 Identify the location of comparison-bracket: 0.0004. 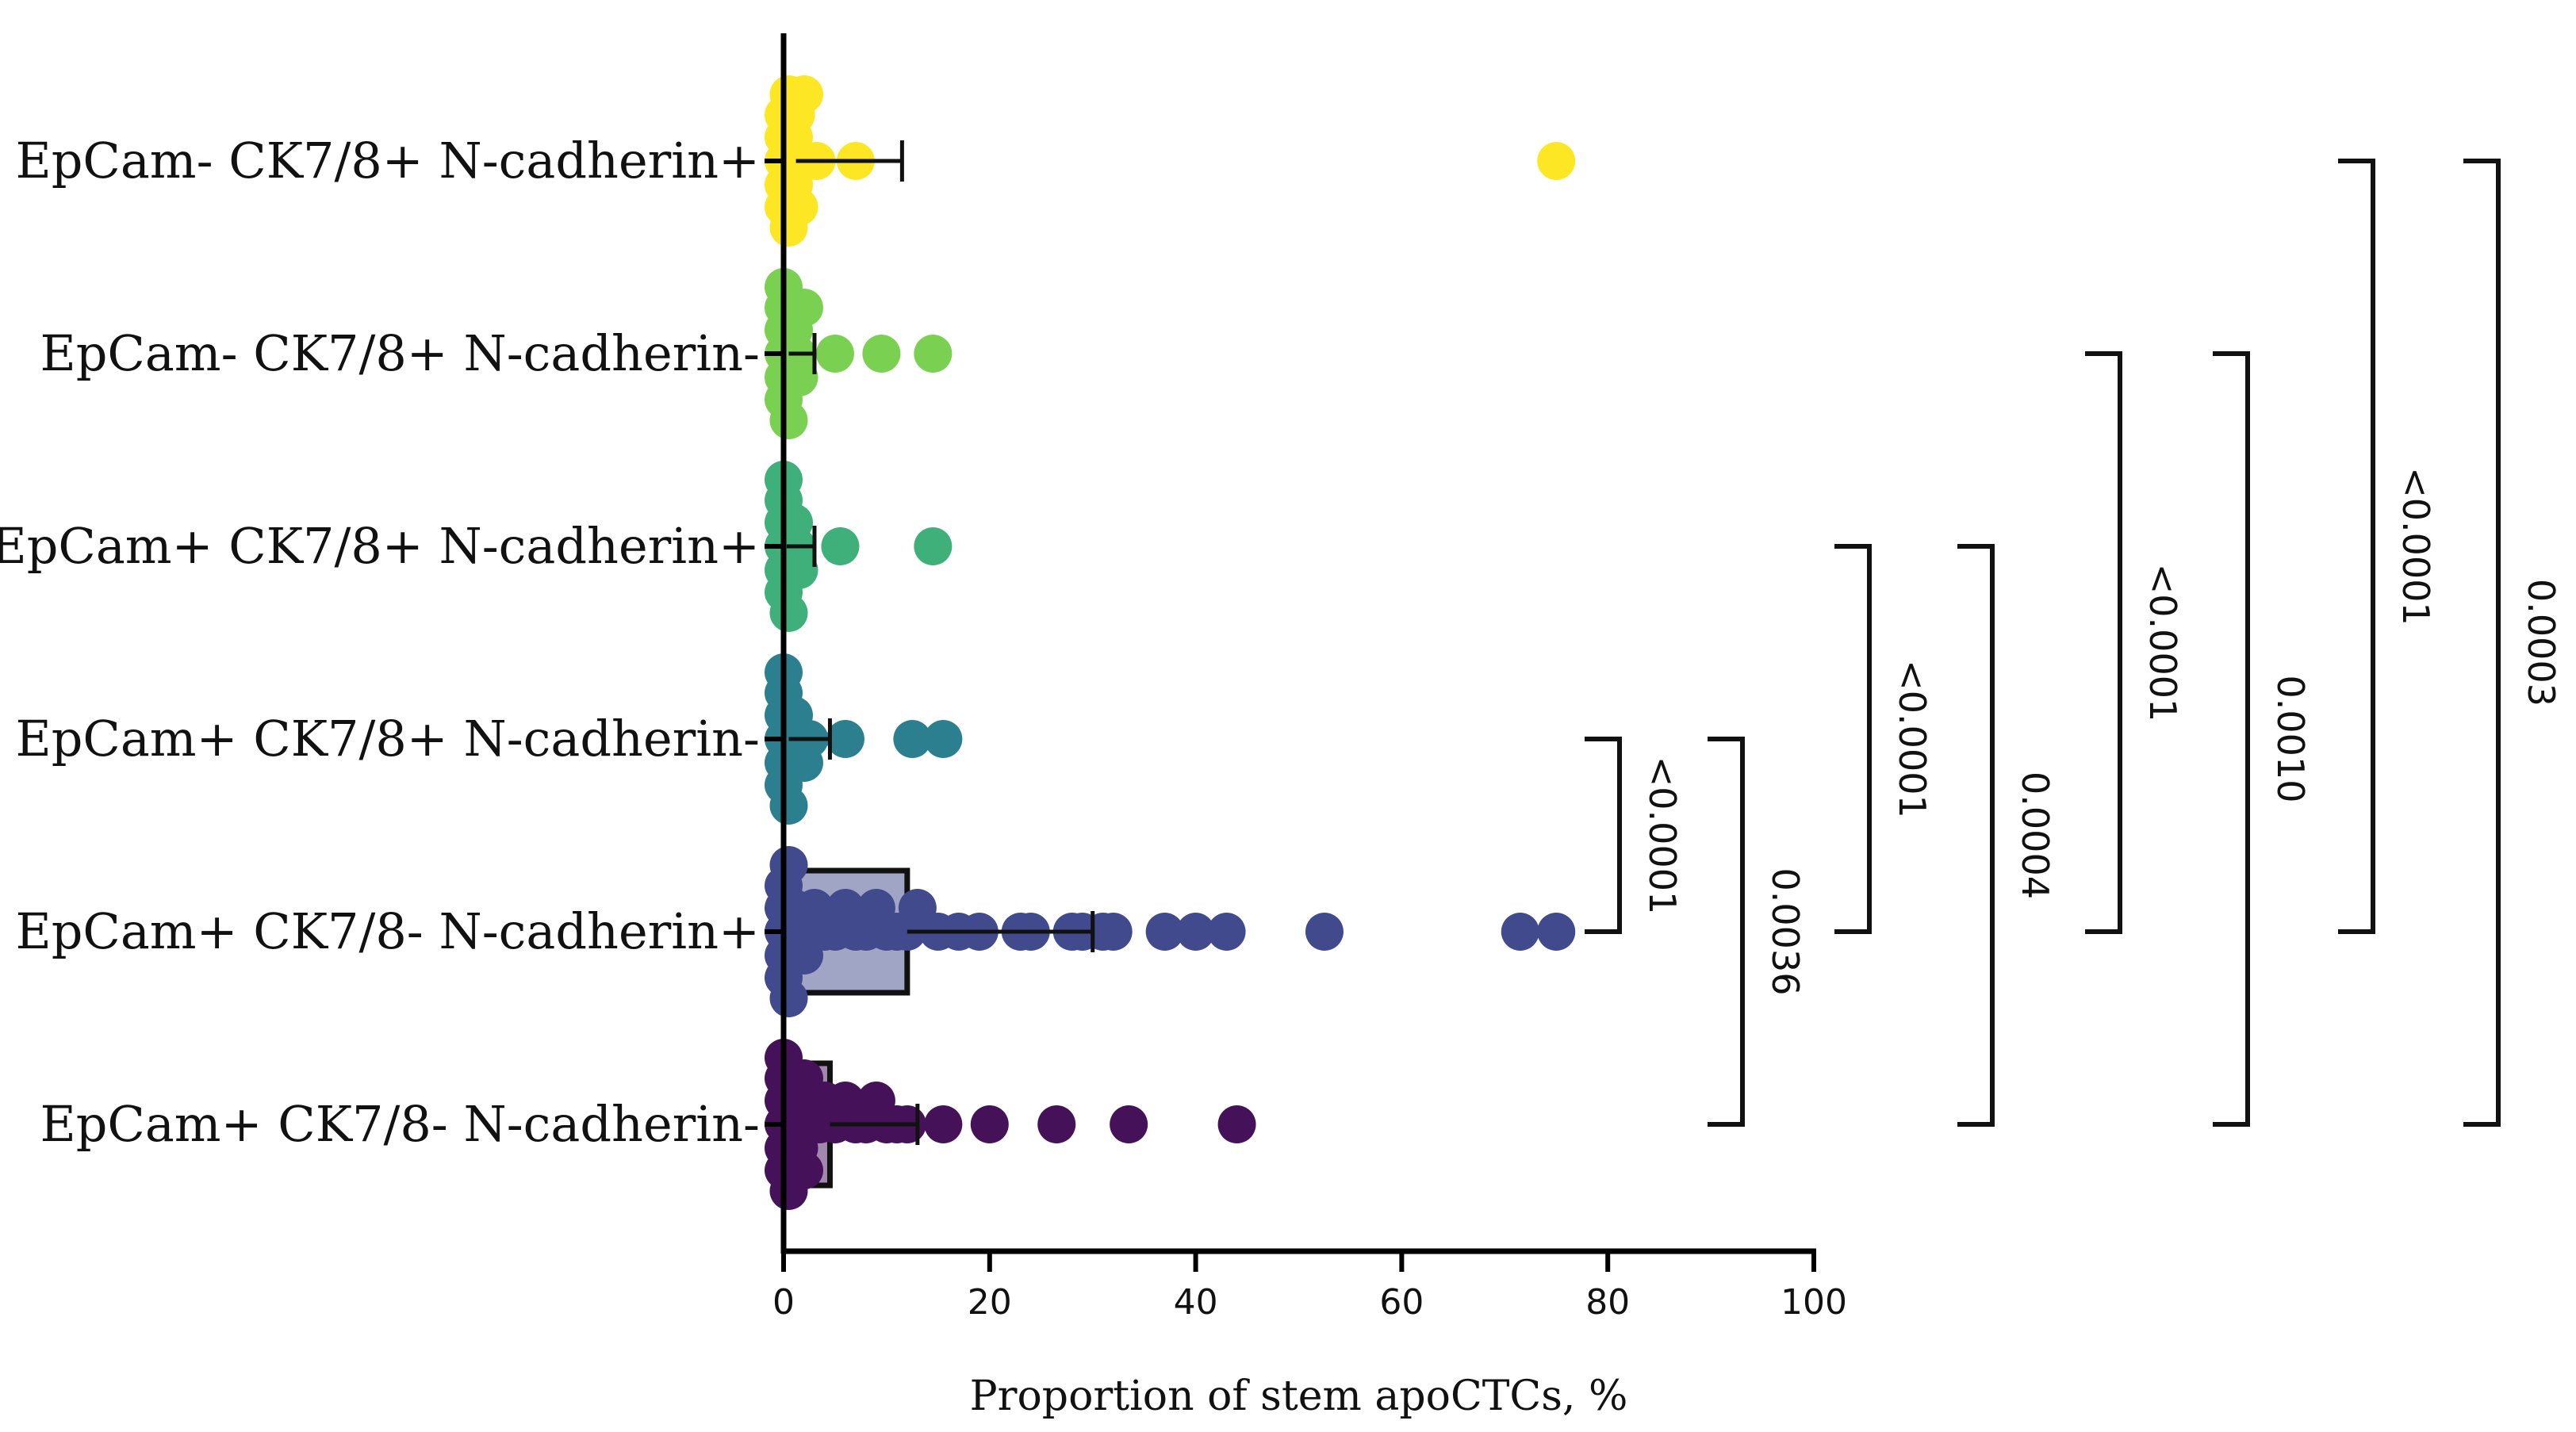
(2007, 836).